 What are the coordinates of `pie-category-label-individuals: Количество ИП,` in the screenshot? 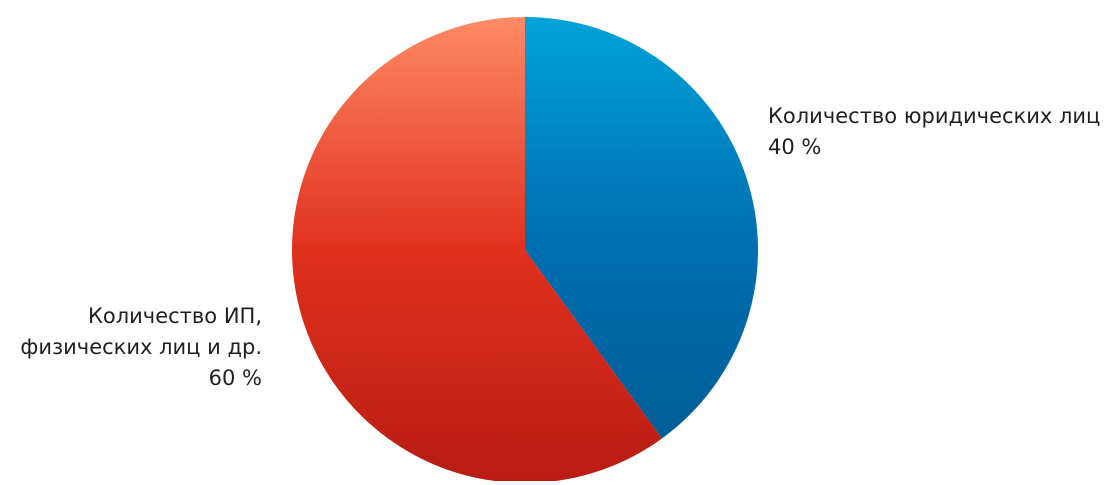 It's located at (175, 316).